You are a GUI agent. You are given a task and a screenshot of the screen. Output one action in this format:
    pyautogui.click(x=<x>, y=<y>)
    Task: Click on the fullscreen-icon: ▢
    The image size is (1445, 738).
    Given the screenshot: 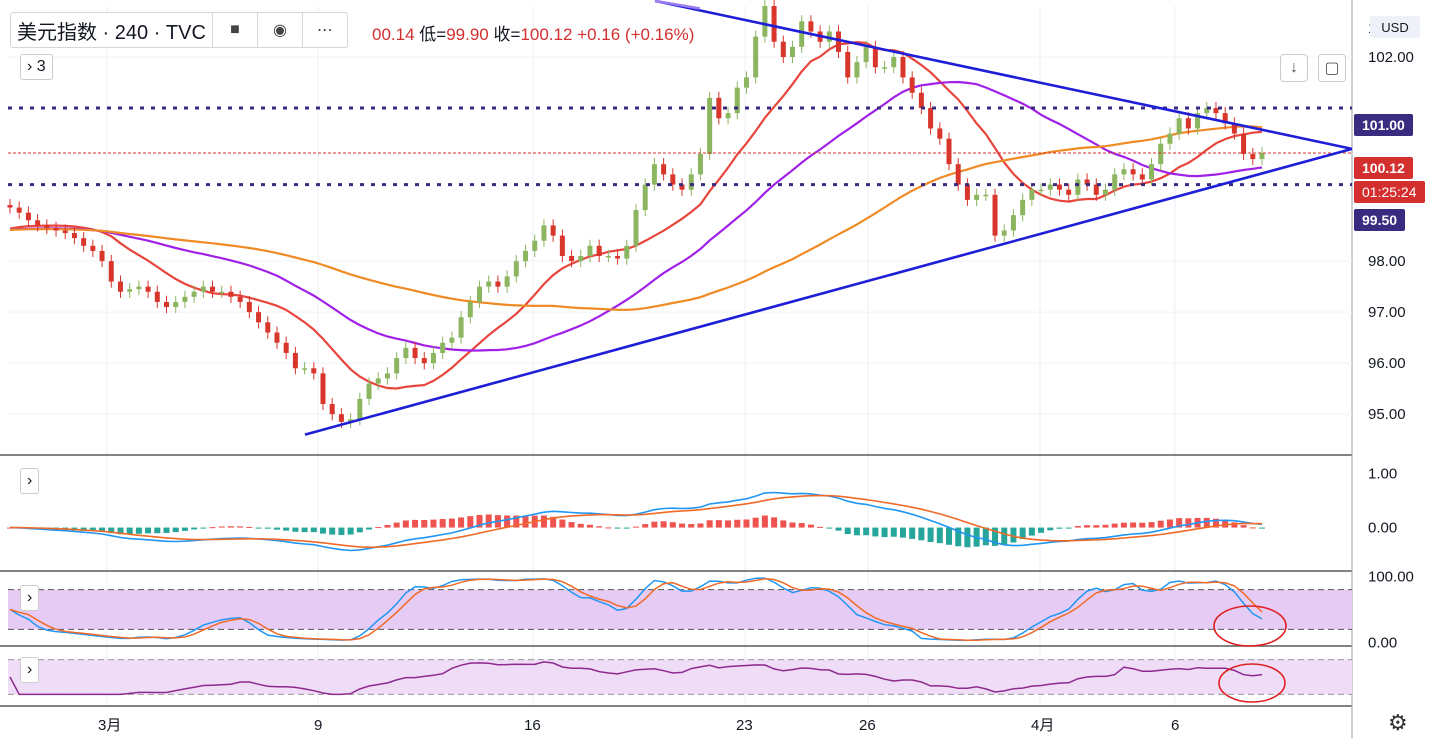 What is the action you would take?
    pyautogui.click(x=1332, y=68)
    